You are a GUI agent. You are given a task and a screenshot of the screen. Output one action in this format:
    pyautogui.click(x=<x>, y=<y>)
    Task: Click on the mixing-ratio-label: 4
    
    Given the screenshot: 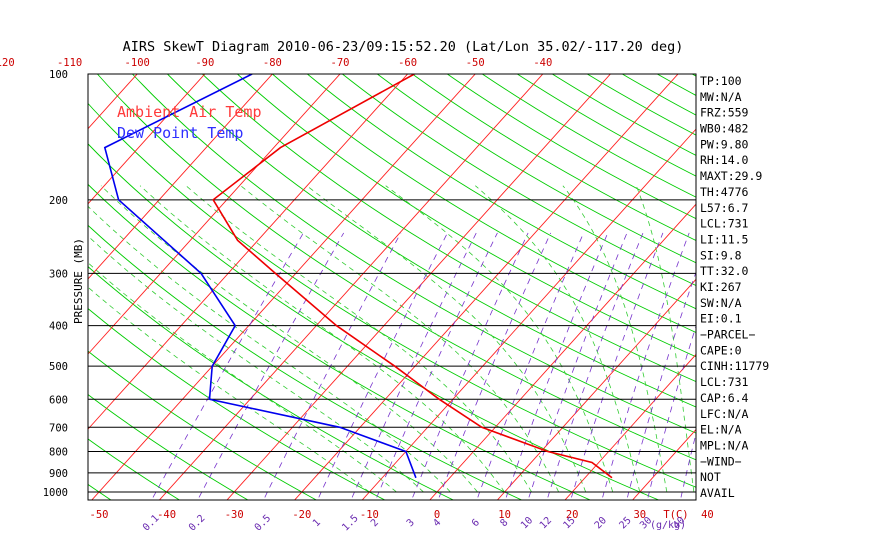 What is the action you would take?
    pyautogui.click(x=437, y=523)
    